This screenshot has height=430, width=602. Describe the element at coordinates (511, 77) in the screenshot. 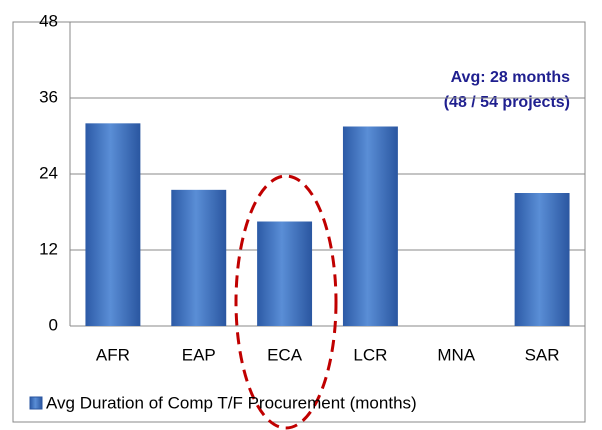

I see `annotation: Avg: 28 months` at that location.